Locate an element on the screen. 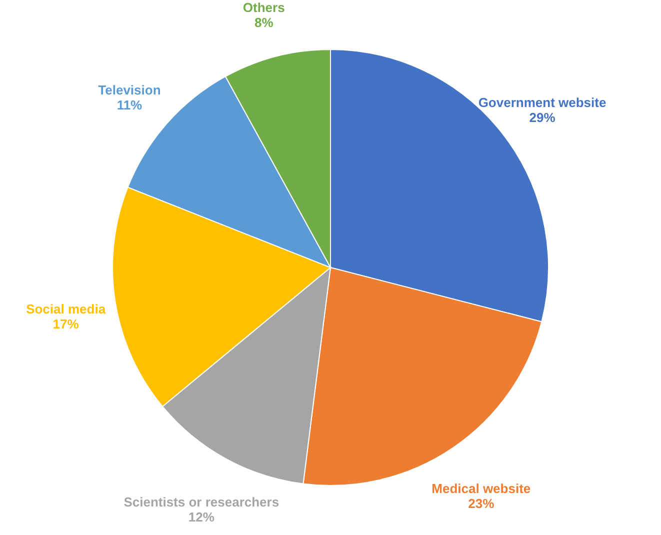 This screenshot has width=661, height=535. slice-label: Television is located at coordinates (129, 90).